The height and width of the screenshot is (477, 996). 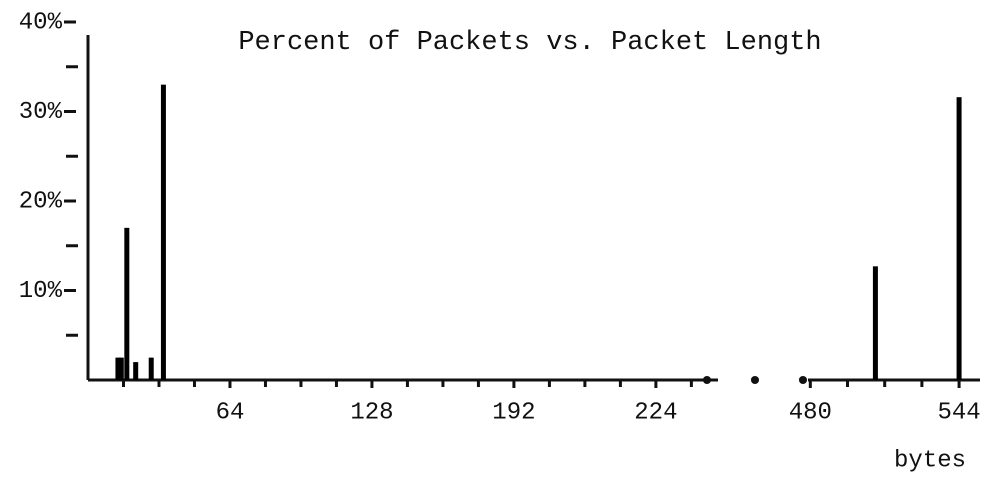 What do you see at coordinates (758, 383) in the screenshot?
I see `axis-break: • • •` at bounding box center [758, 383].